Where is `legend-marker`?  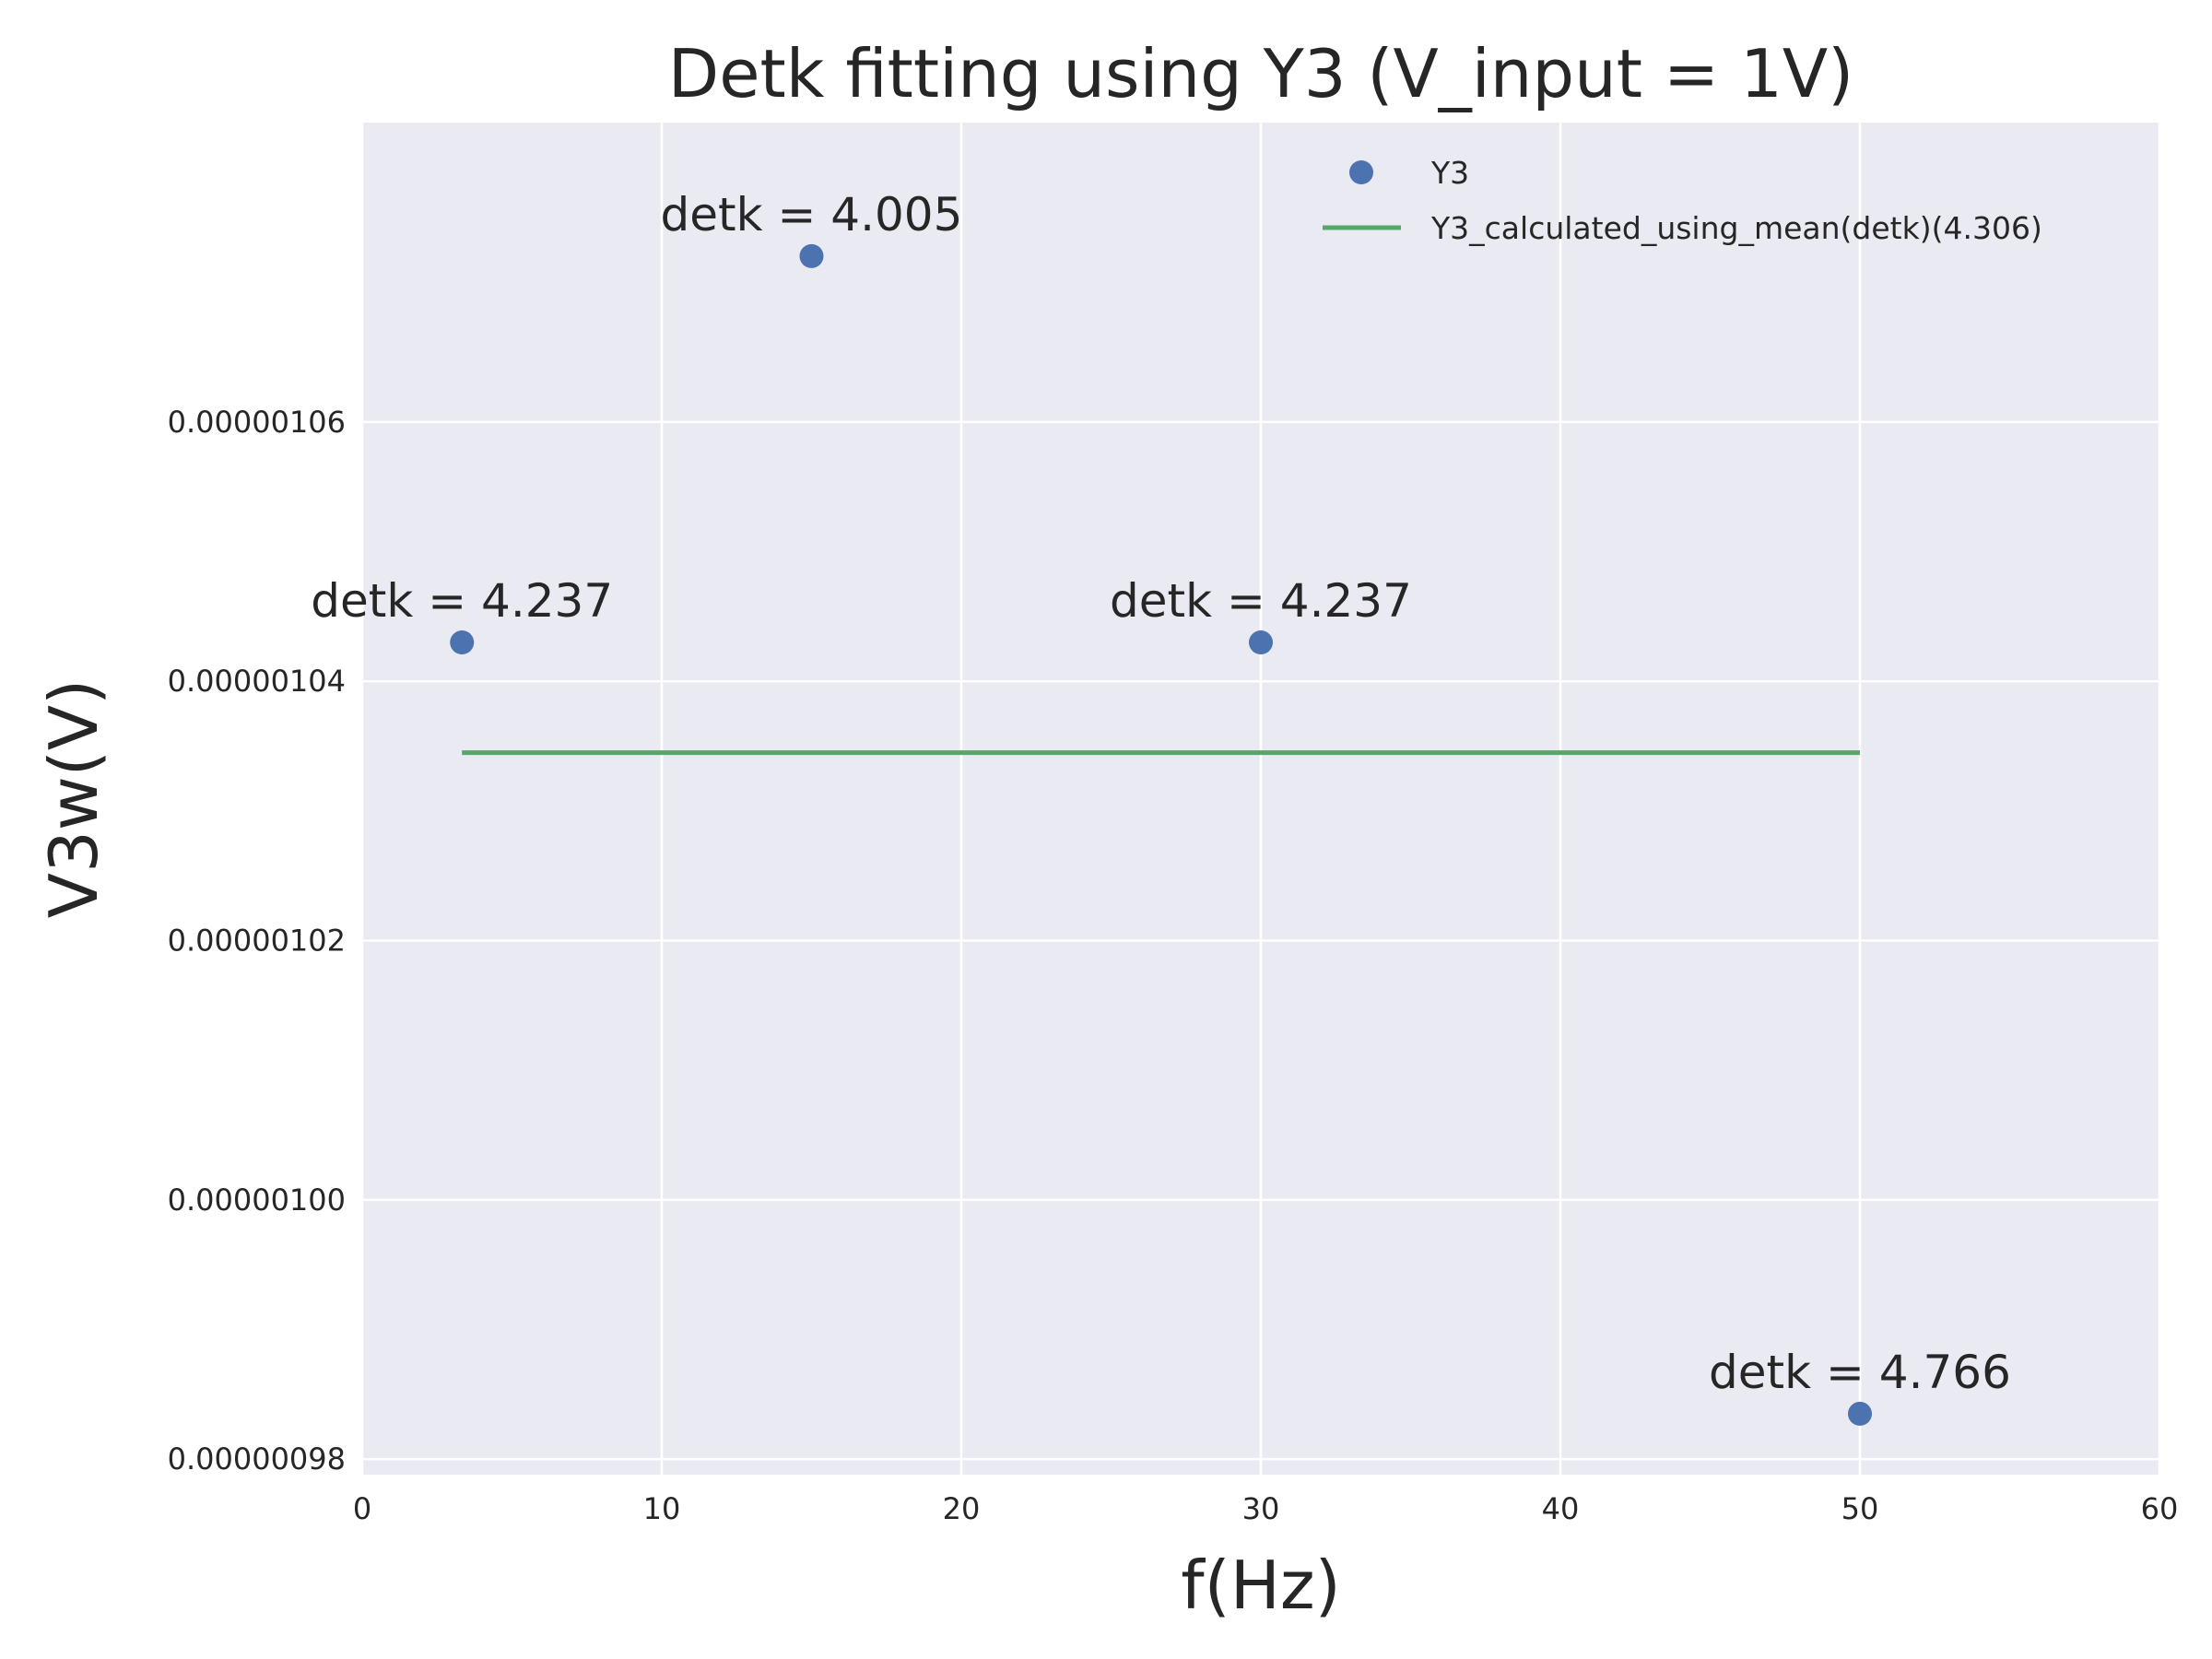
legend-marker is located at coordinates (1361, 172).